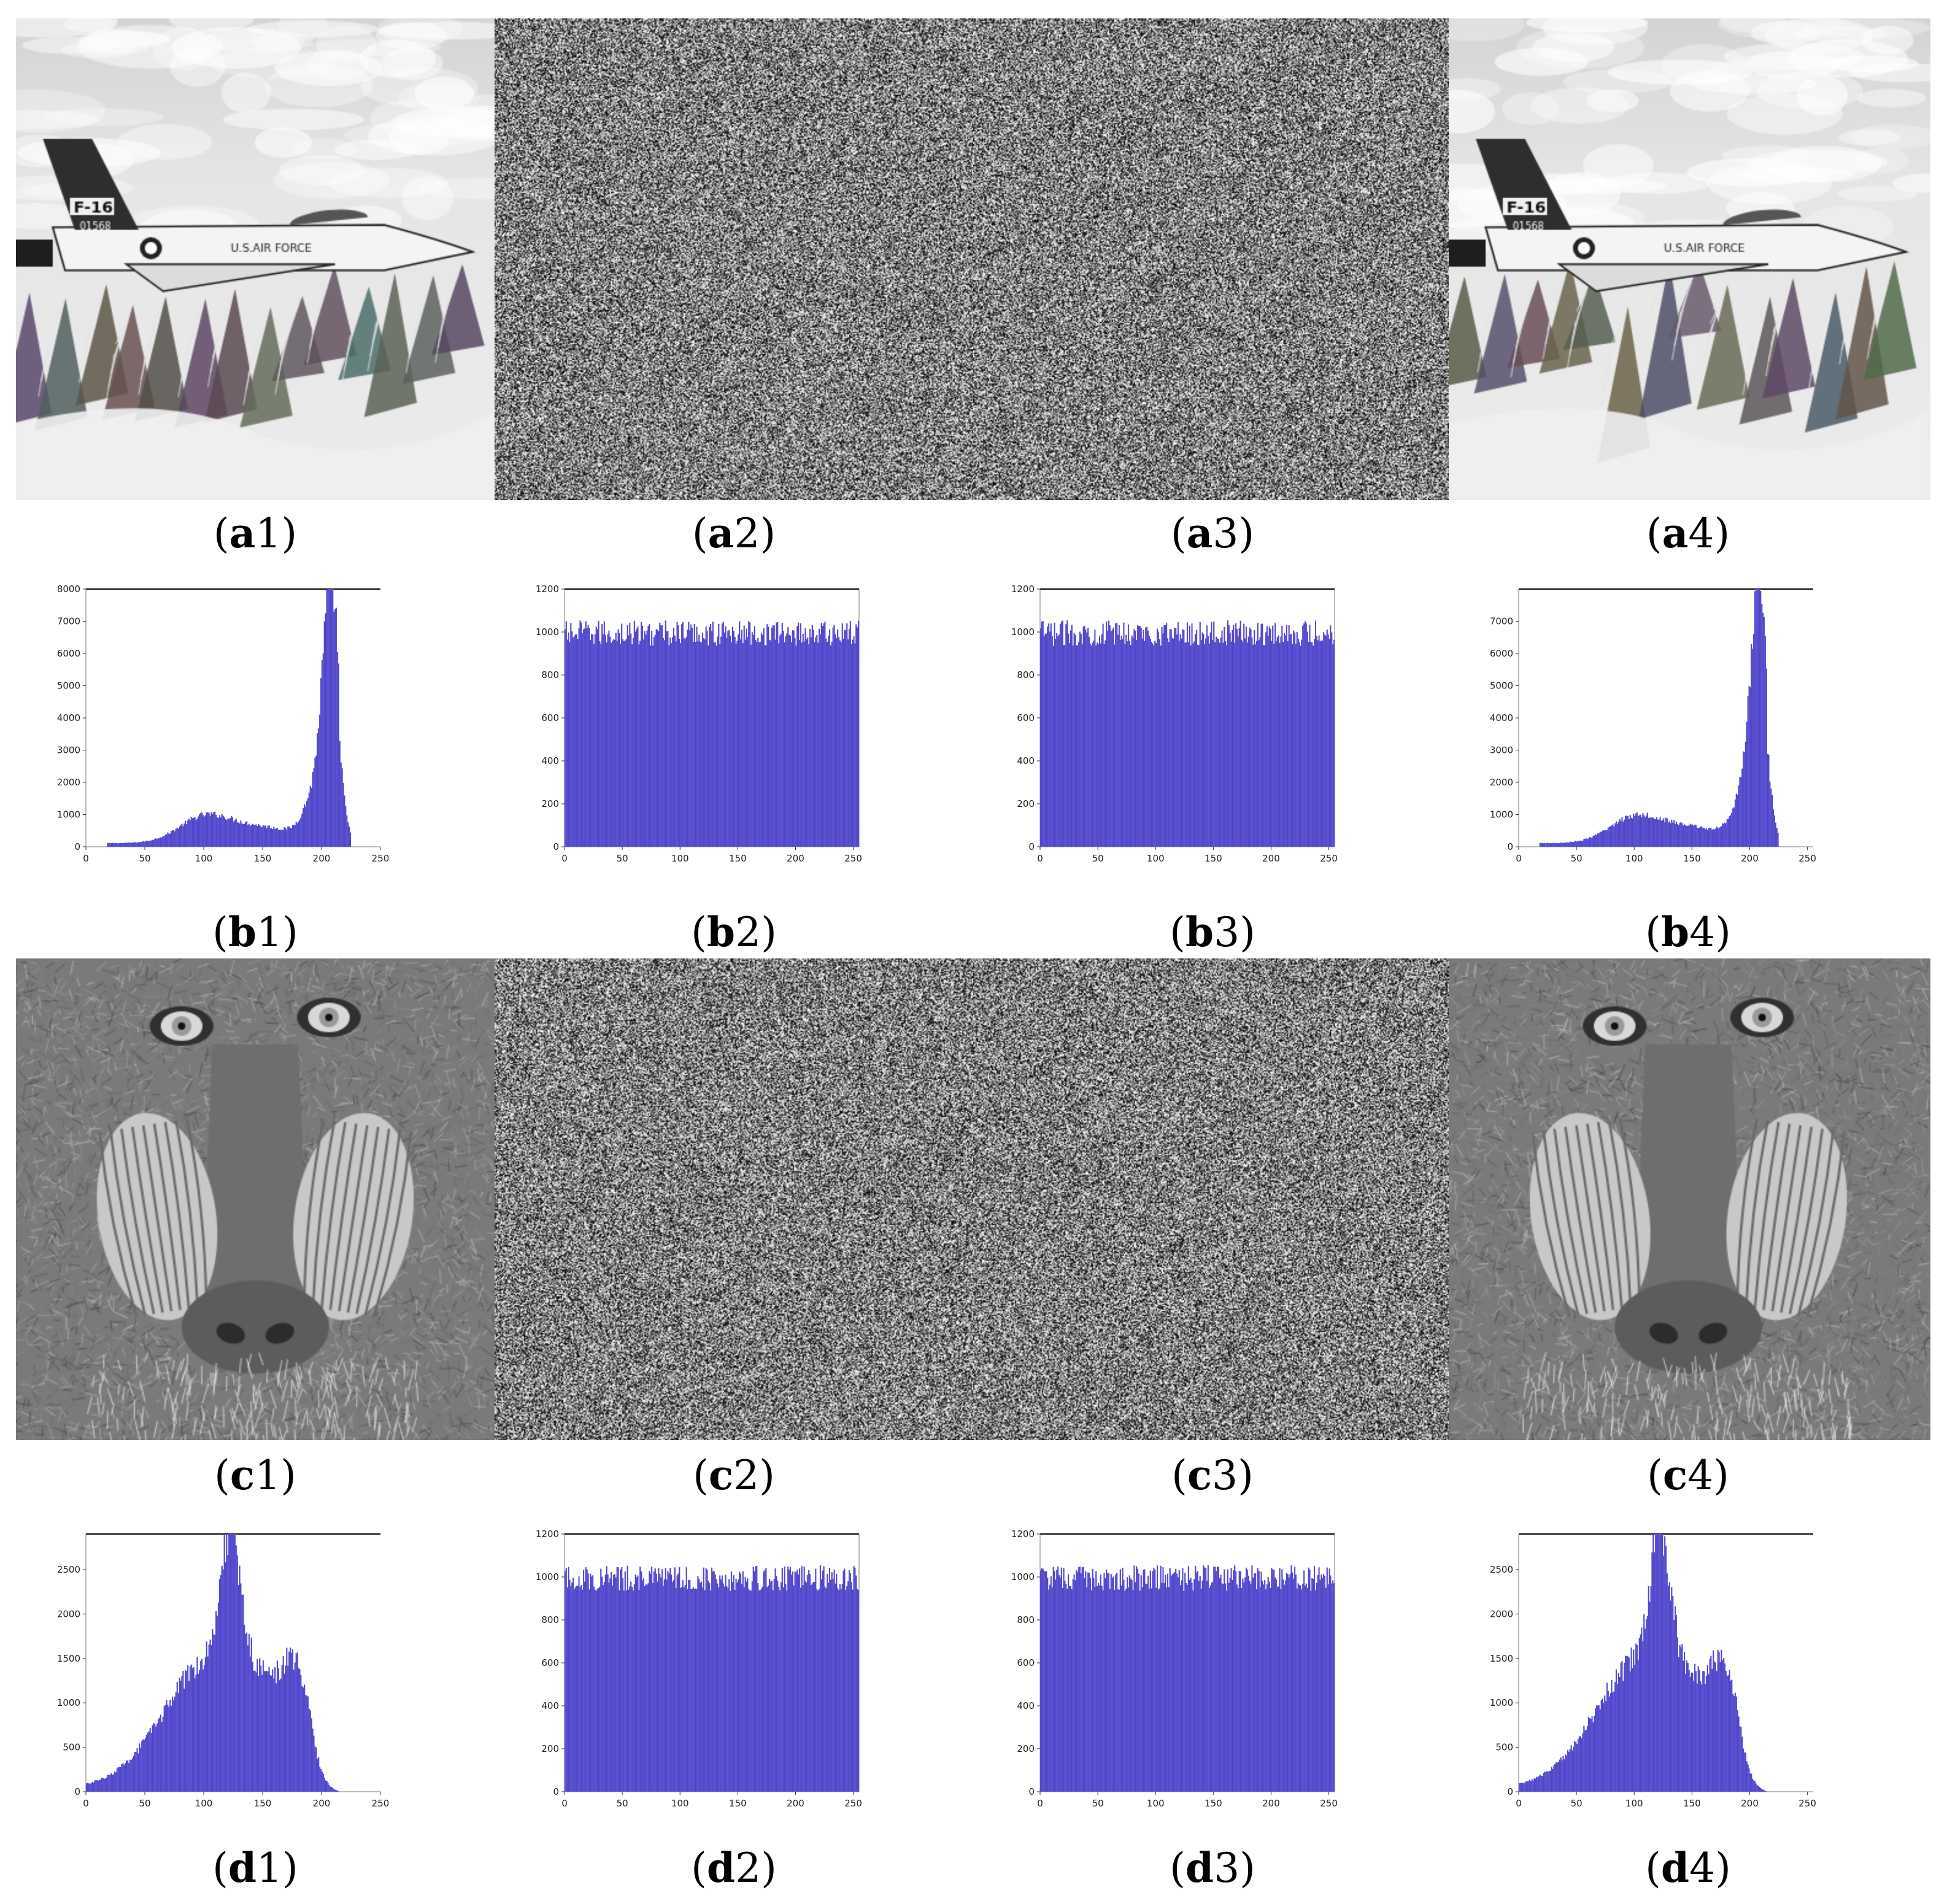 The height and width of the screenshot is (1904, 1947). I want to click on x-tick-label: 100, so click(680, 1803).